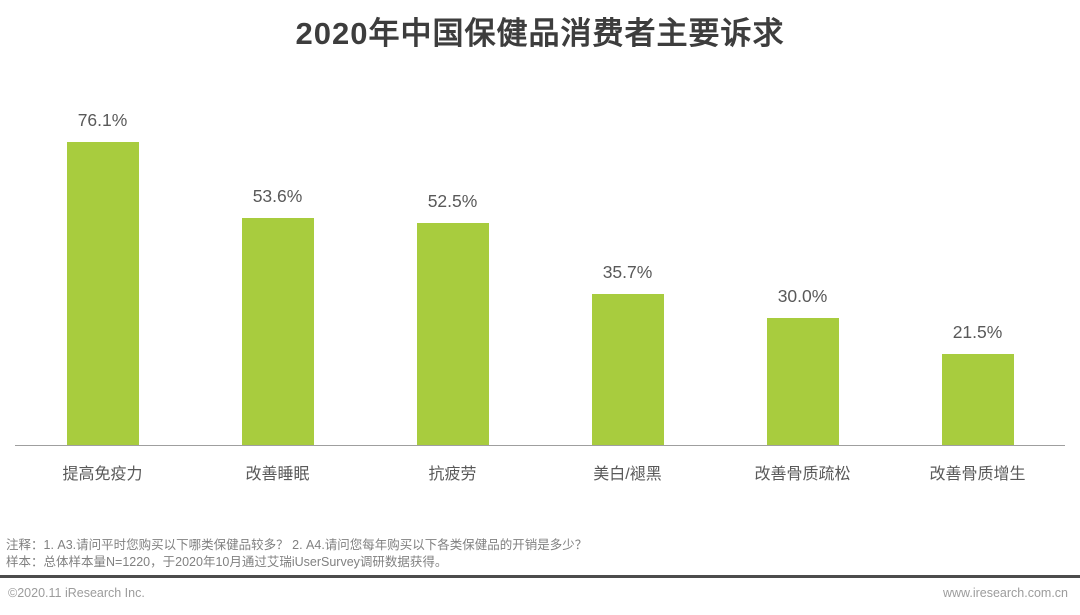  Describe the element at coordinates (540, 33) in the screenshot. I see `chart-title: 2020年中国保健品消费者主要诉求` at that location.